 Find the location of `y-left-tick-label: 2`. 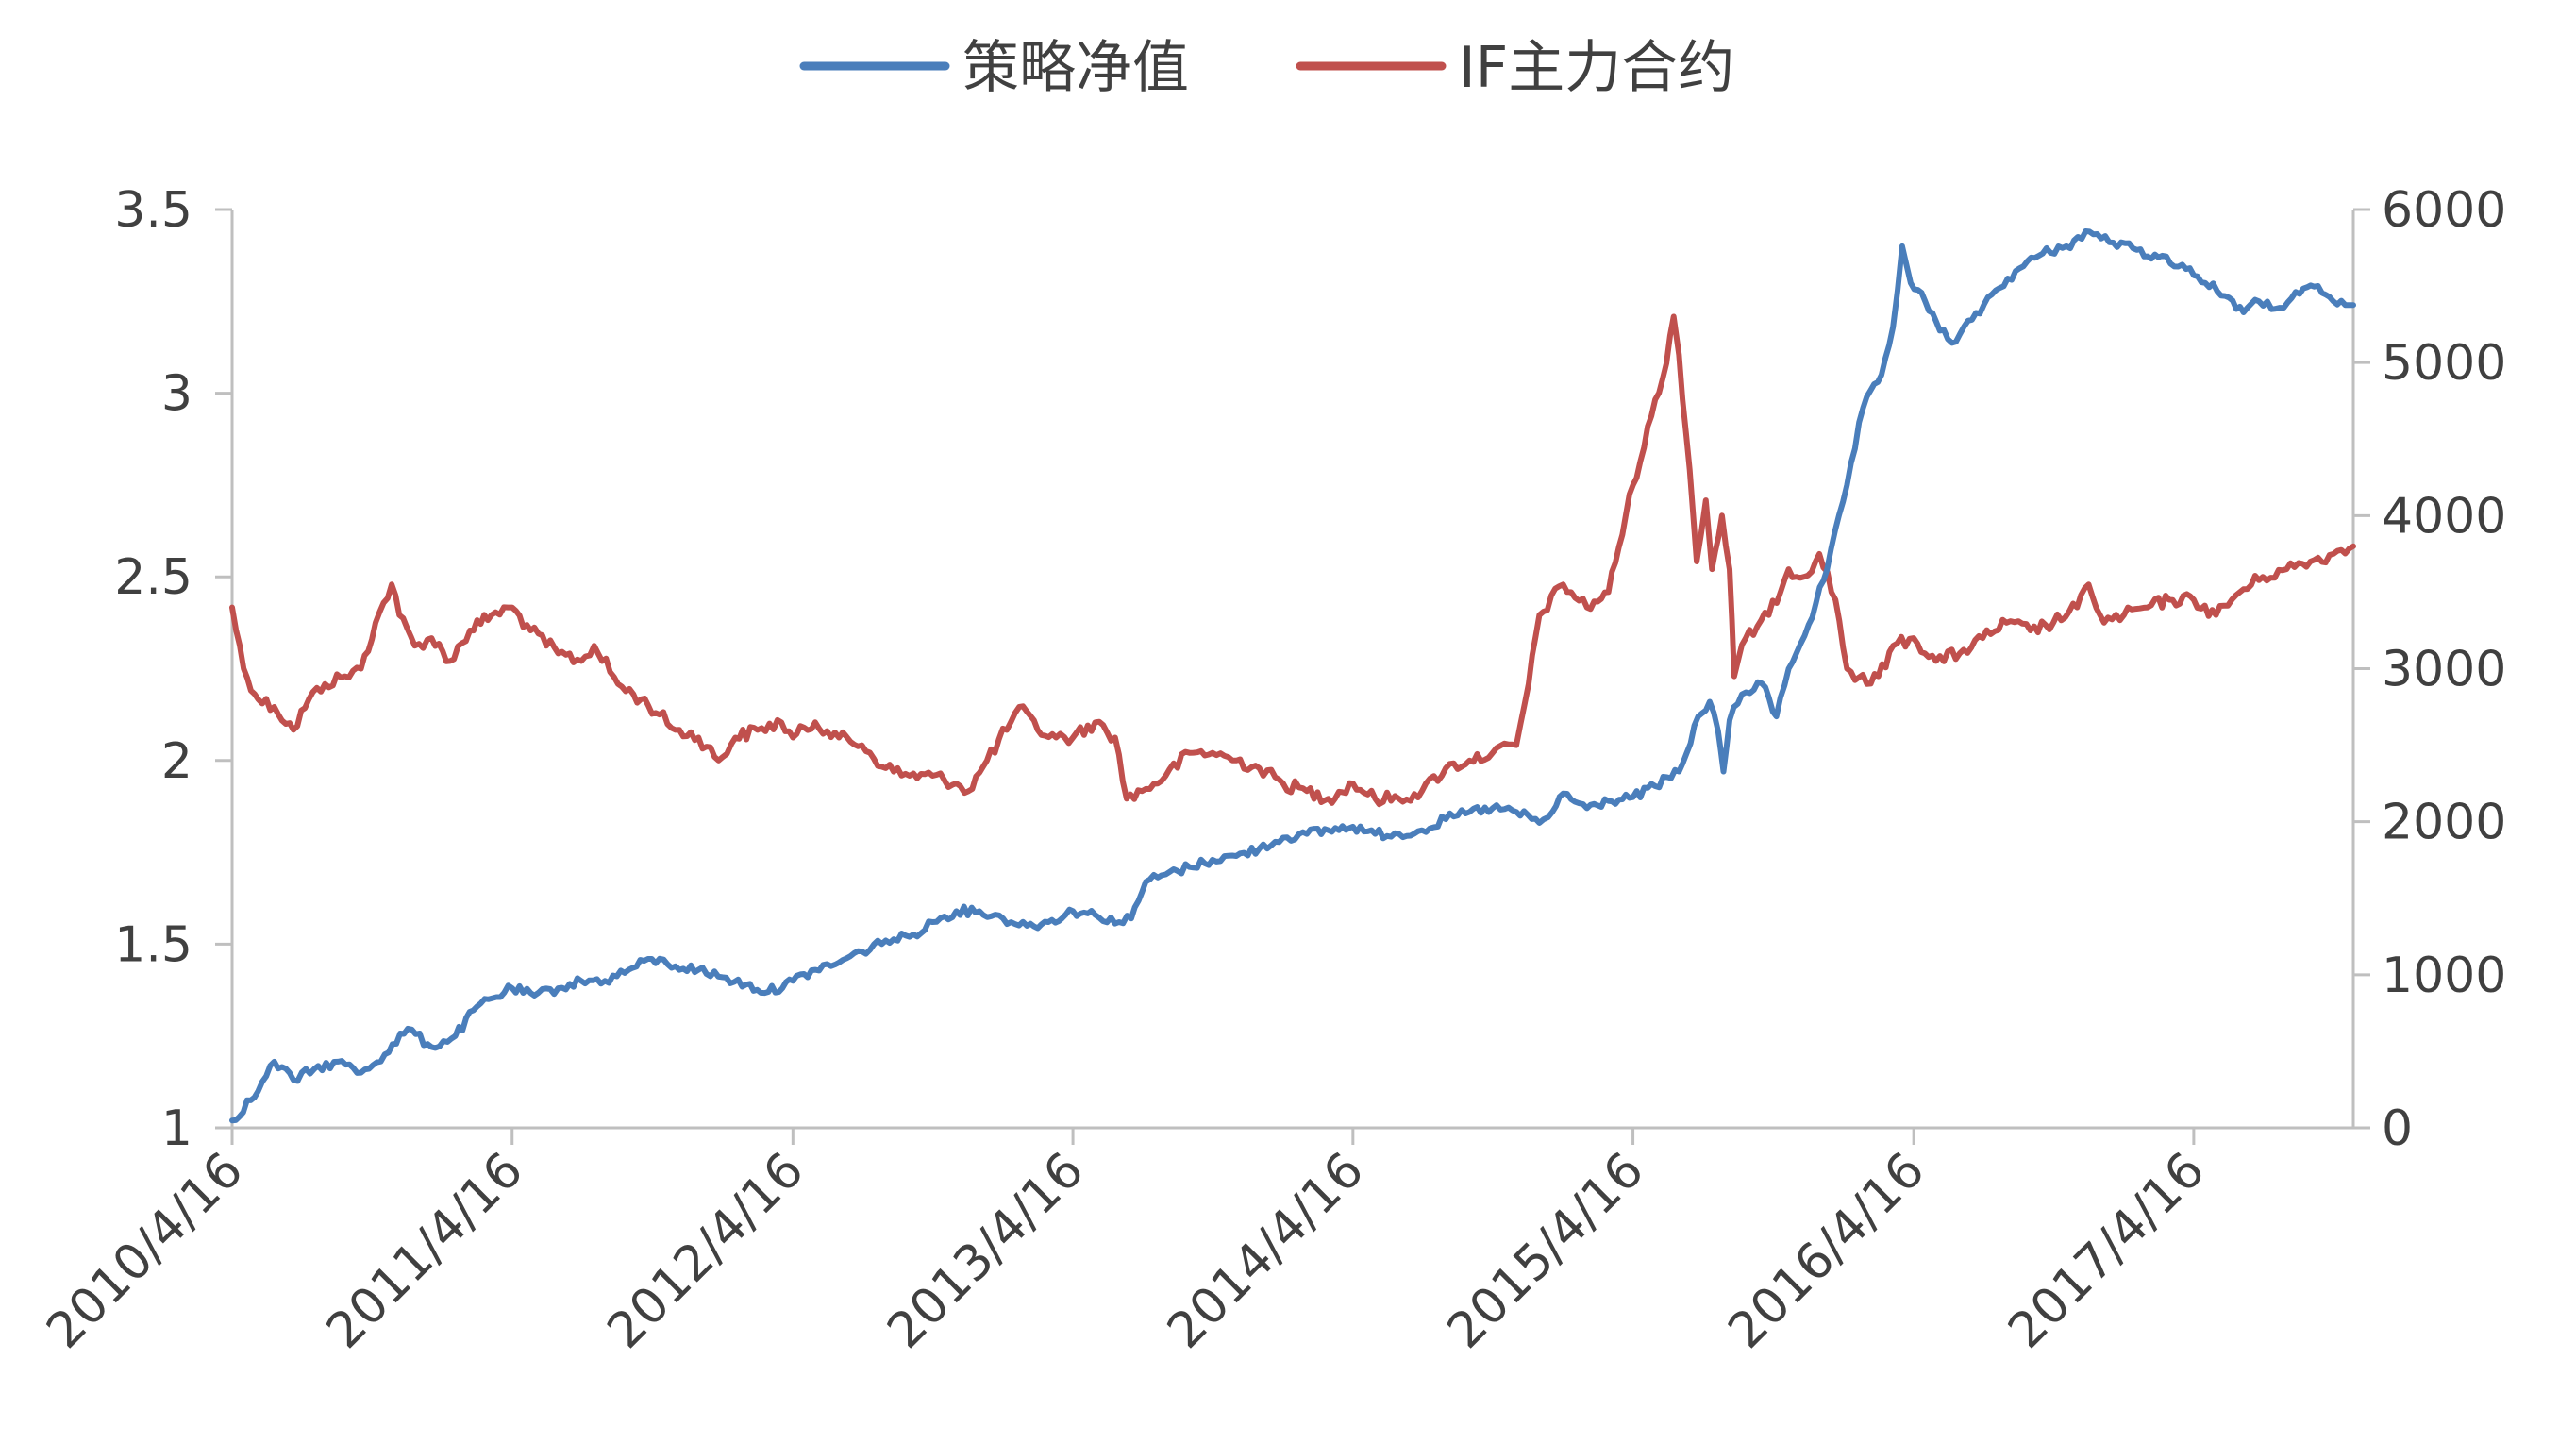

y-left-tick-label: 2 is located at coordinates (176, 761).